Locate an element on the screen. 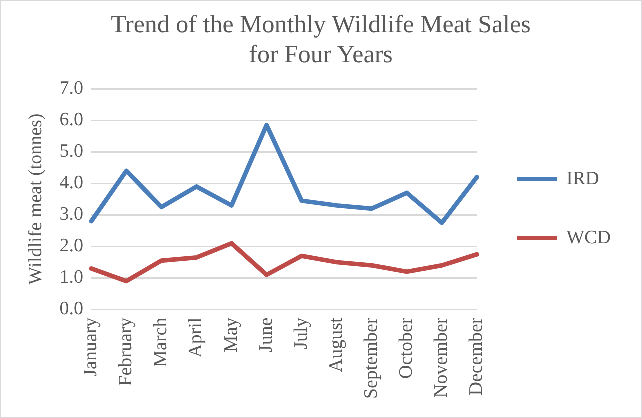 This screenshot has width=642, height=418. y-tick-label: 0.0 is located at coordinates (72, 309).